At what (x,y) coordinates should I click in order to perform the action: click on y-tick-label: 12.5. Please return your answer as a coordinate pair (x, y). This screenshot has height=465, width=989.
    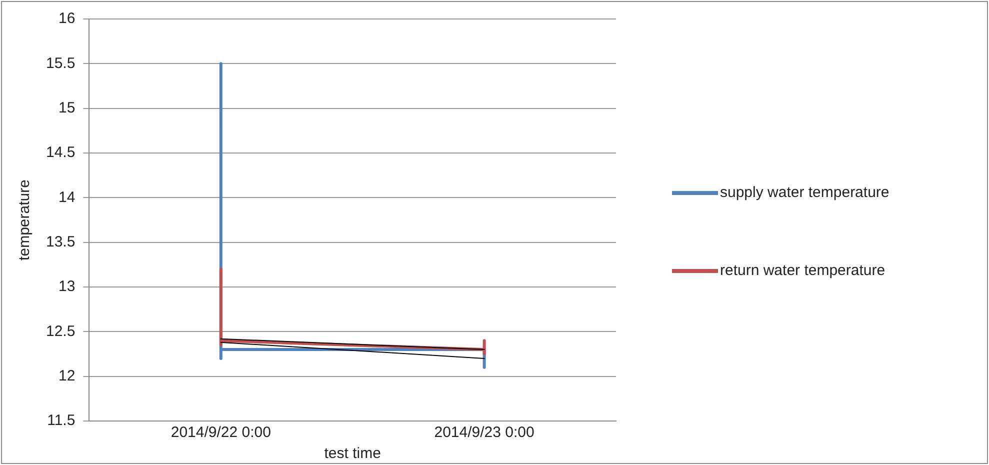
    Looking at the image, I should click on (61, 331).